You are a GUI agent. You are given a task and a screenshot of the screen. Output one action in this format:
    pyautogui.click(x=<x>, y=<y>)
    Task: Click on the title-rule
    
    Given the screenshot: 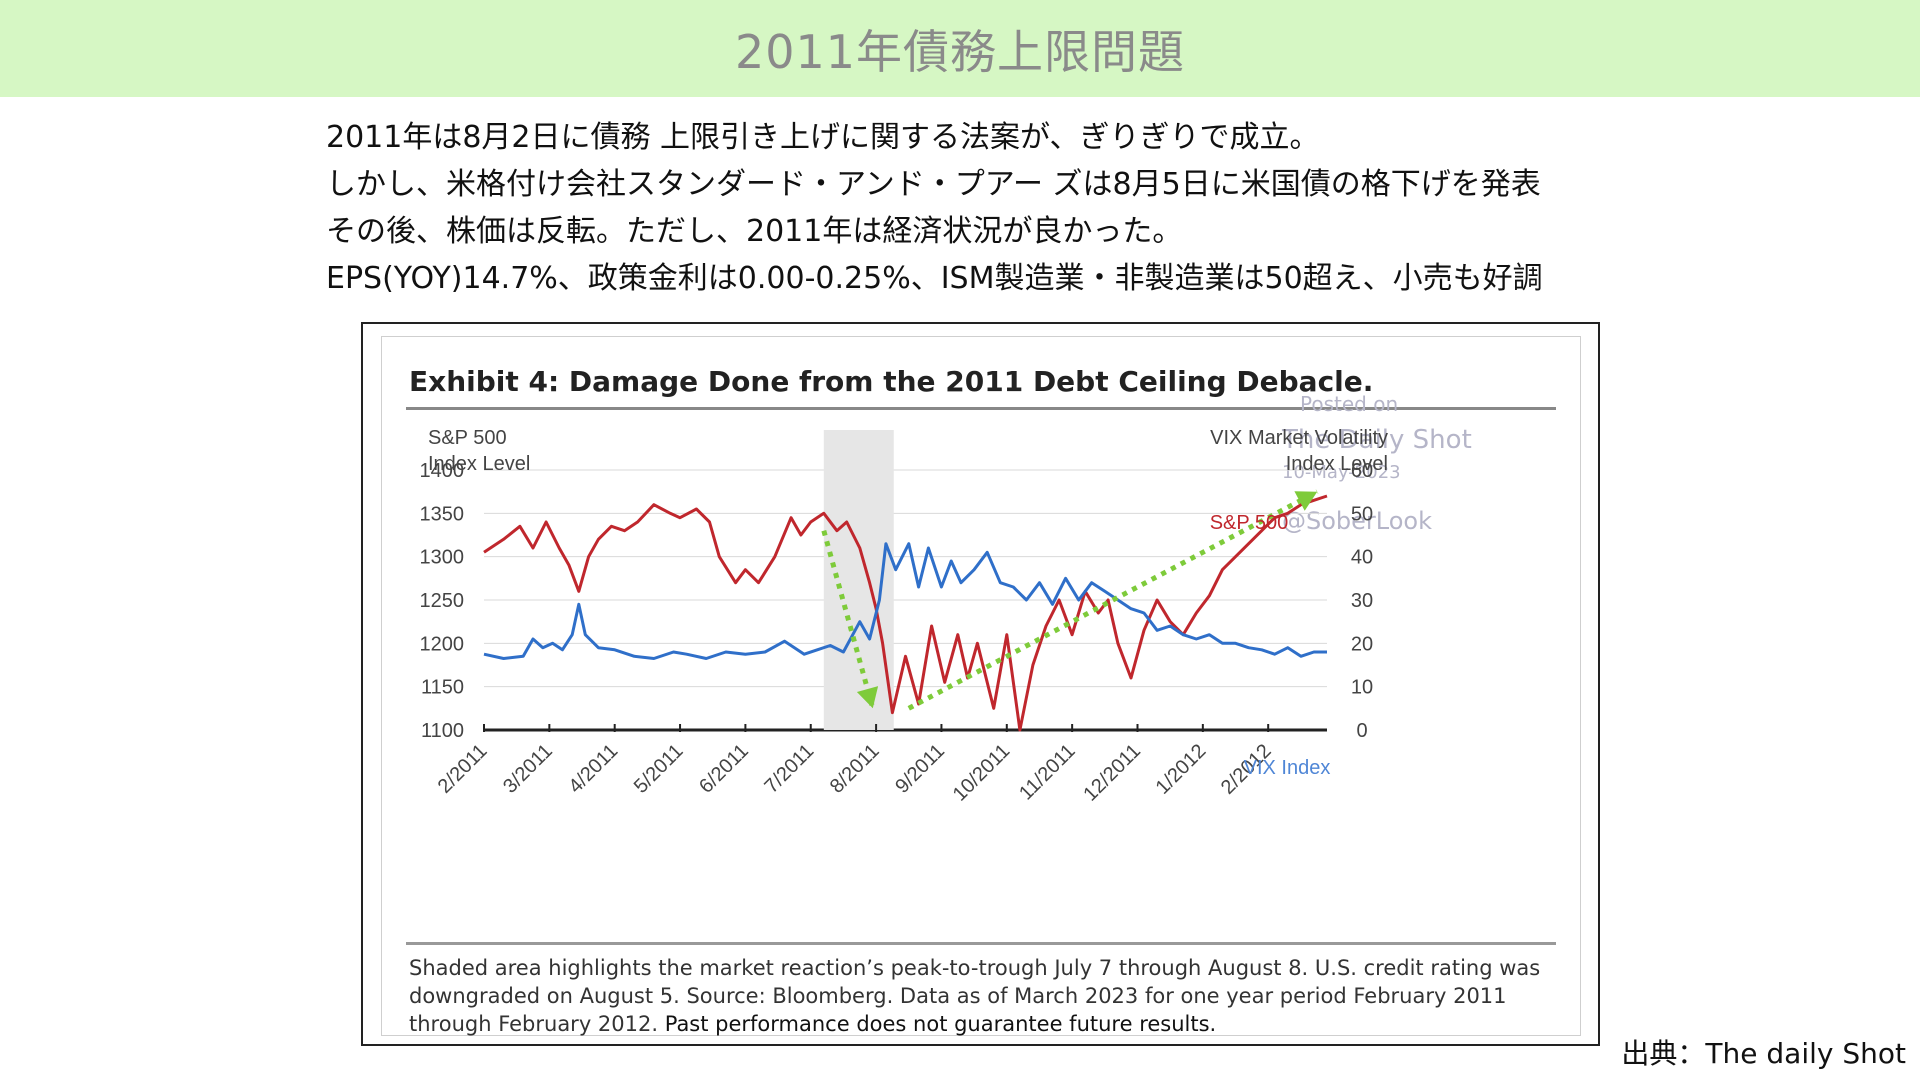 What is the action you would take?
    pyautogui.click(x=981, y=408)
    